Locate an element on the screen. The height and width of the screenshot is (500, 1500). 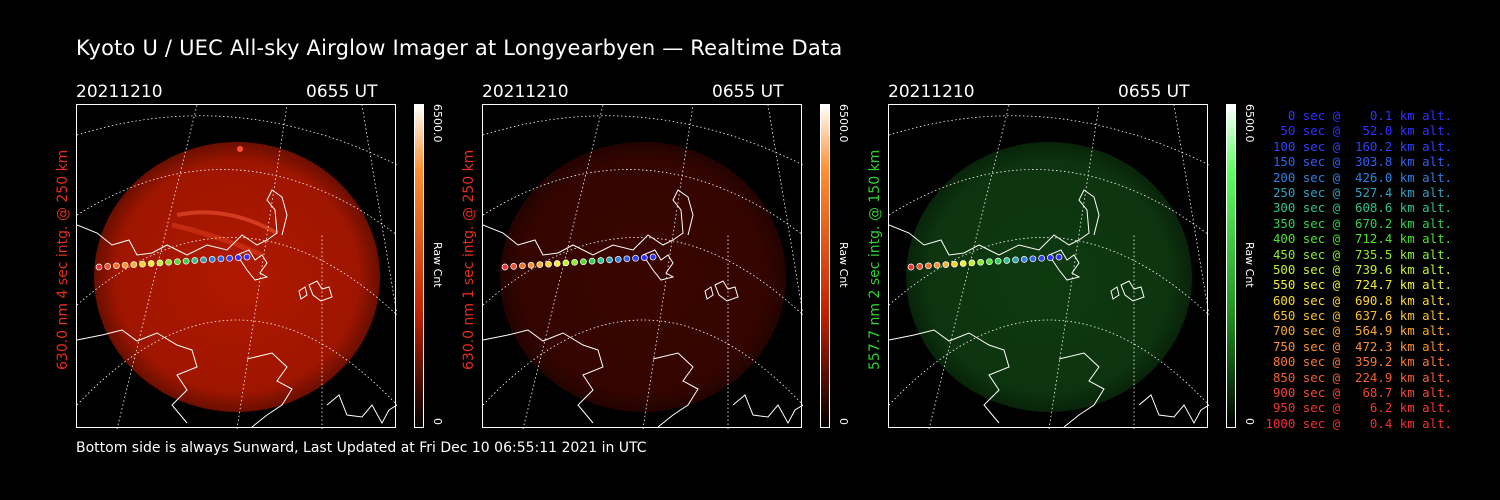
panel-1-date: 20211210 is located at coordinates (119, 92).